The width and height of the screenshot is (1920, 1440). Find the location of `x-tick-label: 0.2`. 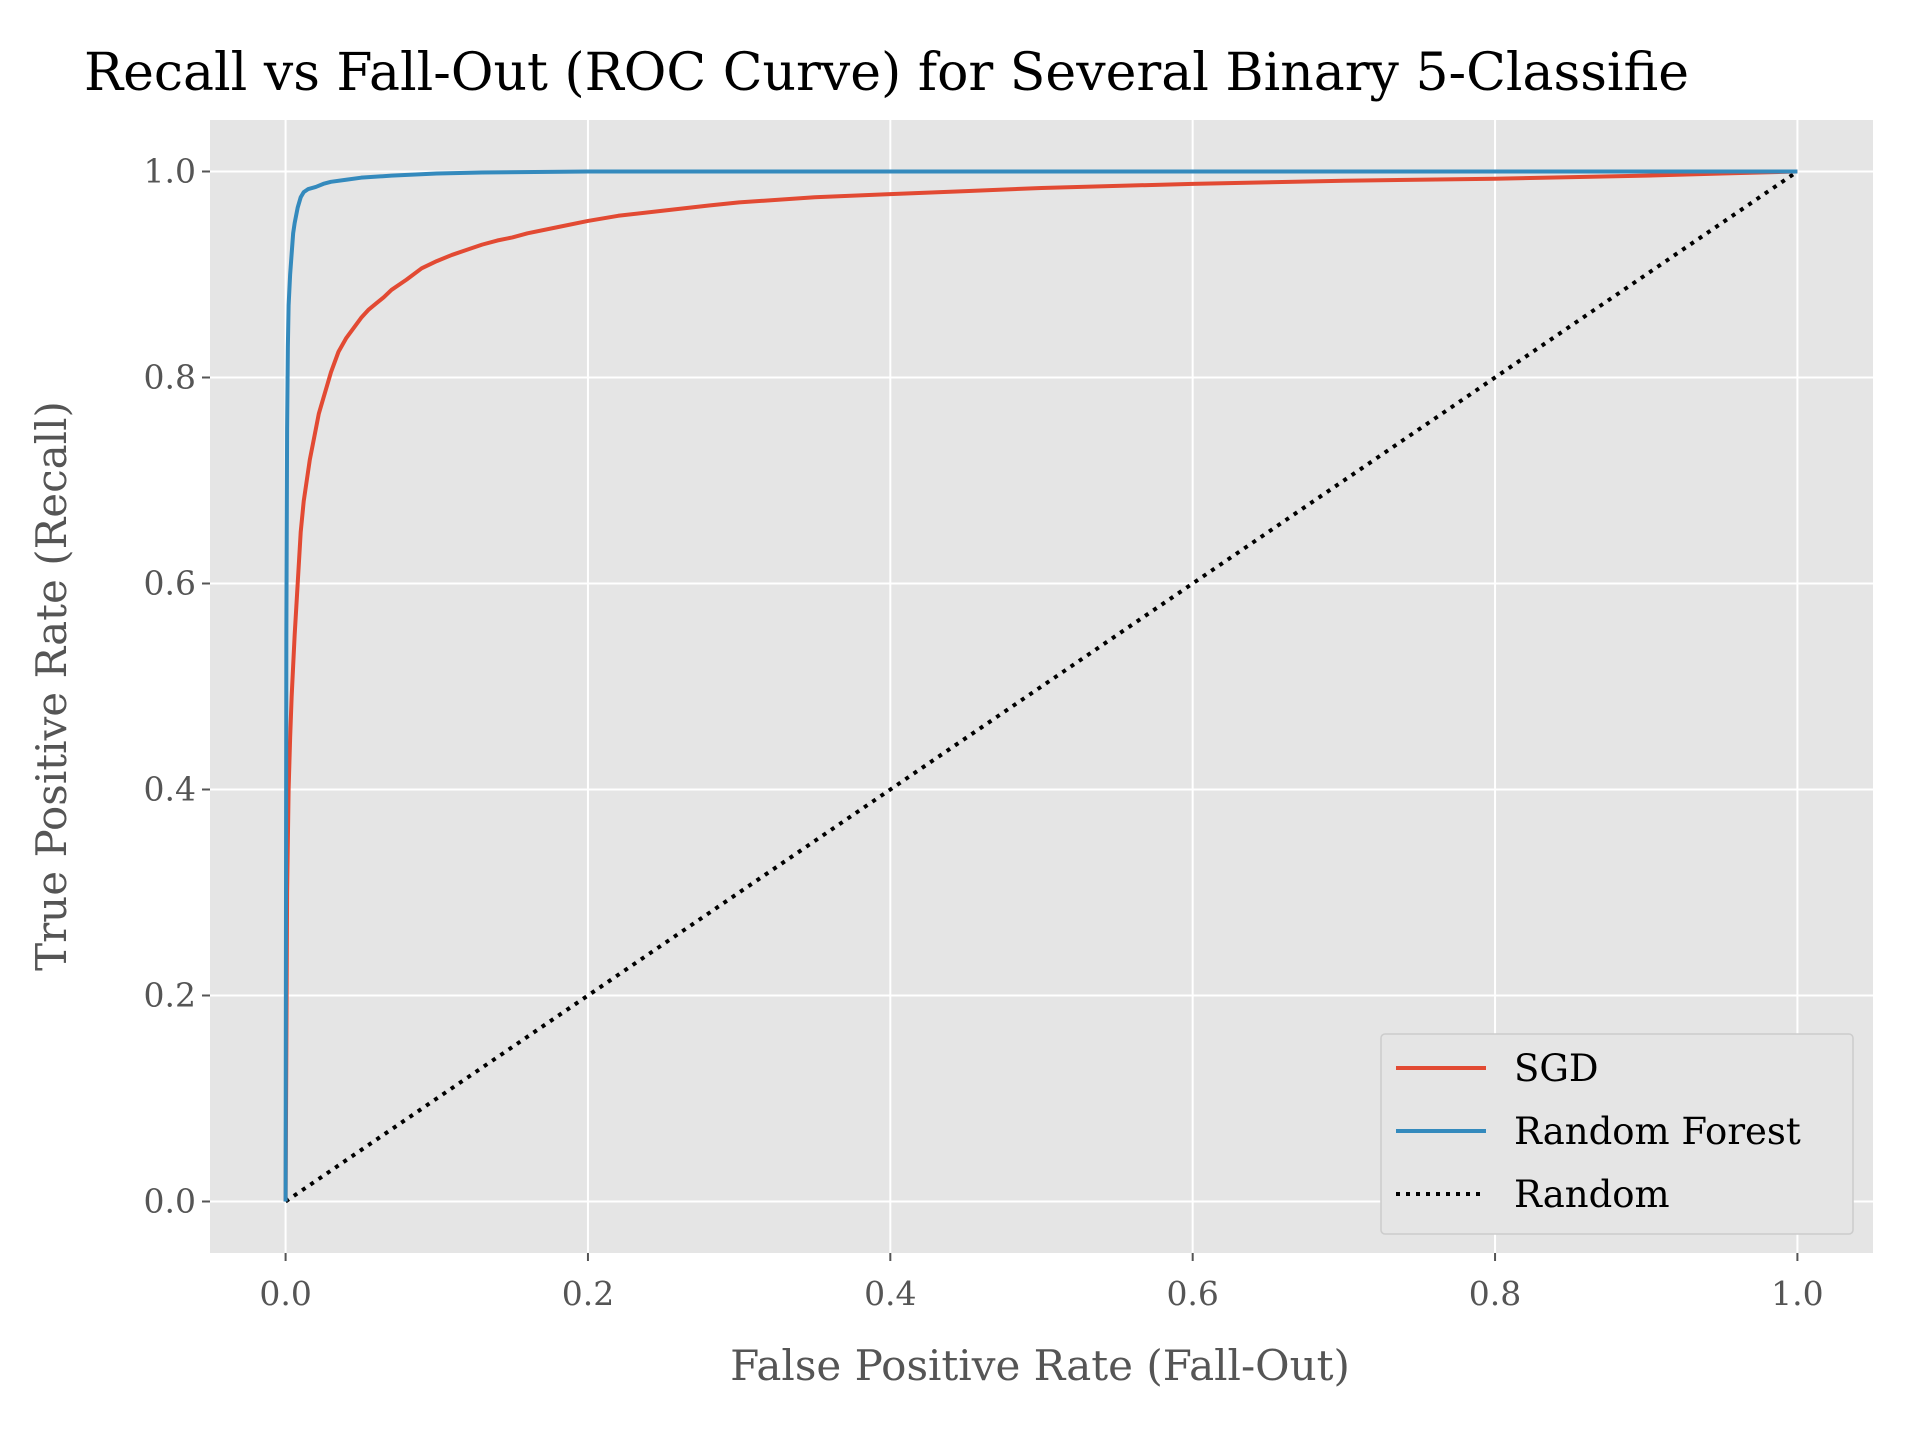

x-tick-label: 0.2 is located at coordinates (588, 1293).